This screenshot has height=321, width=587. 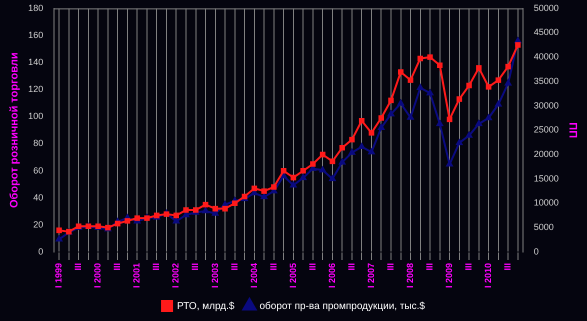 What do you see at coordinates (36, 7) in the screenshot?
I see `y-tick-label: 180` at bounding box center [36, 7].